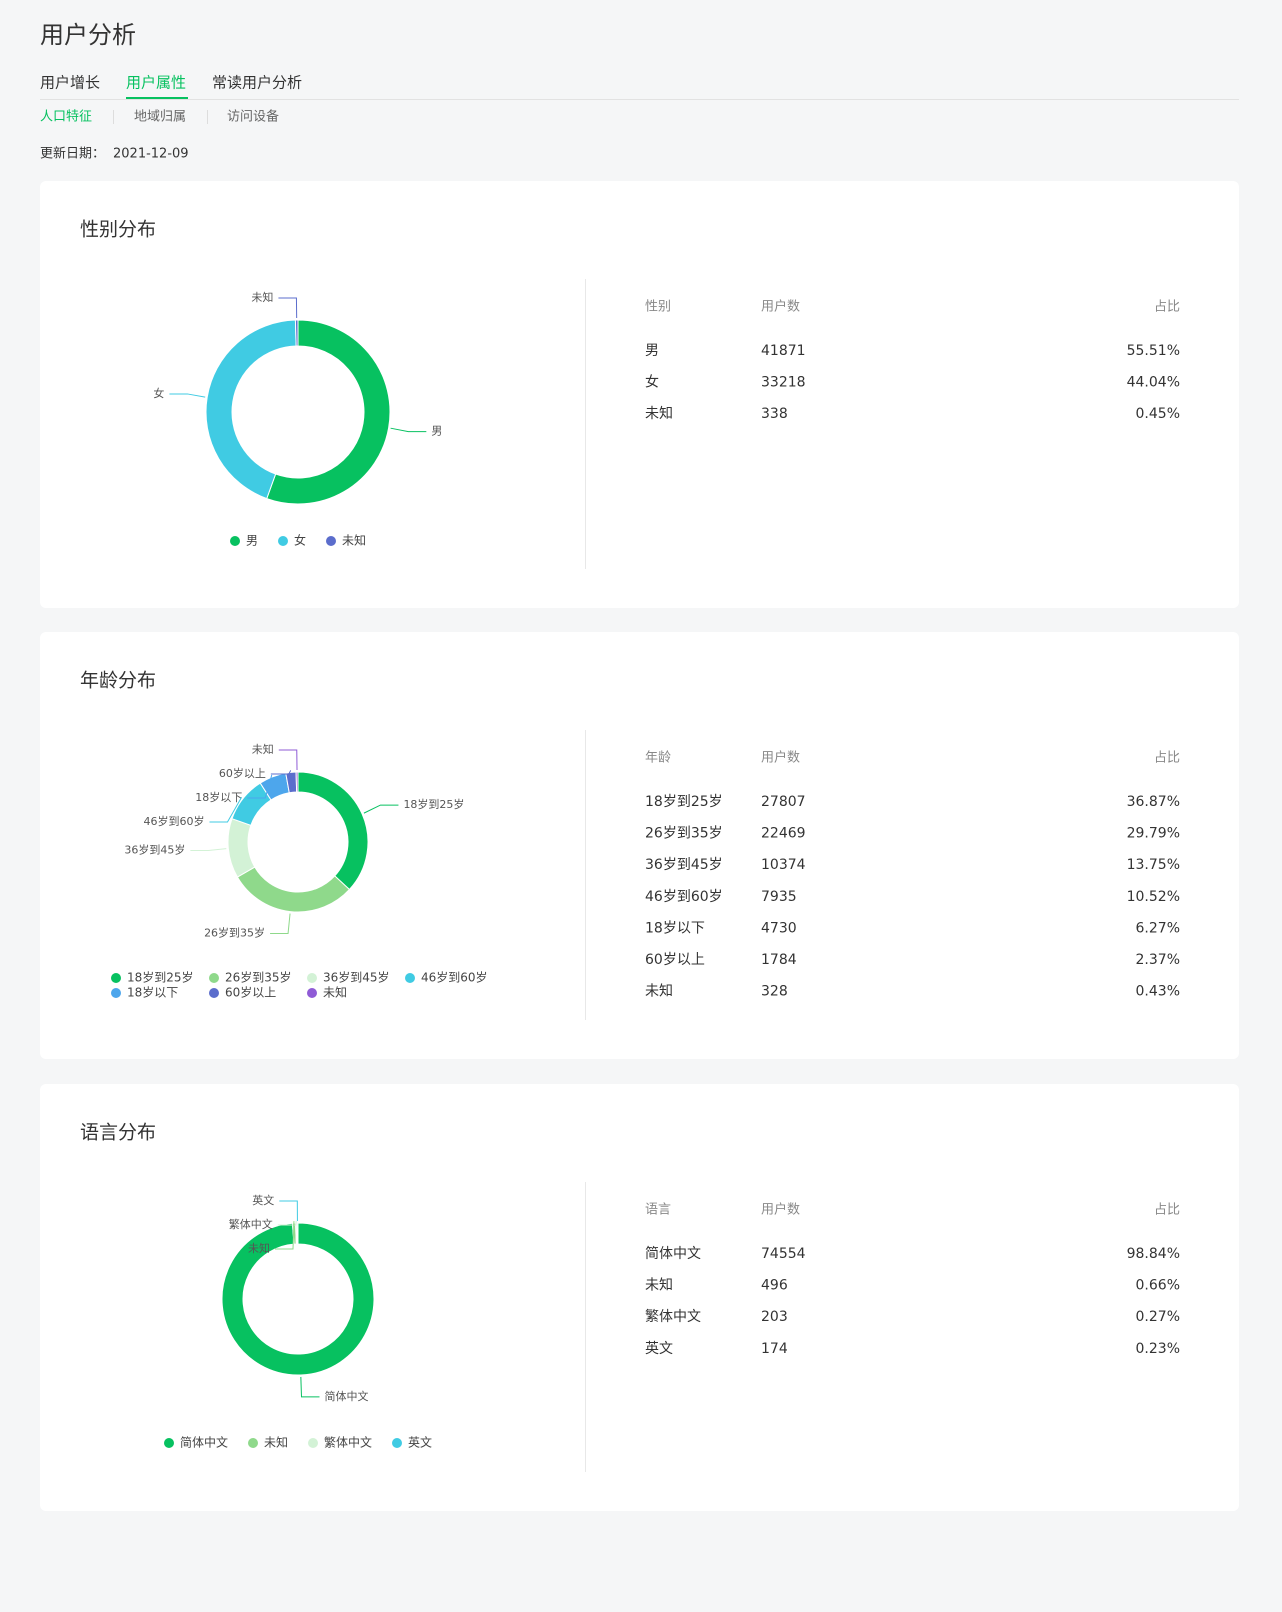 This screenshot has height=1612, width=1282. Describe the element at coordinates (160, 117) in the screenshot. I see `subtab: 地域归属` at that location.